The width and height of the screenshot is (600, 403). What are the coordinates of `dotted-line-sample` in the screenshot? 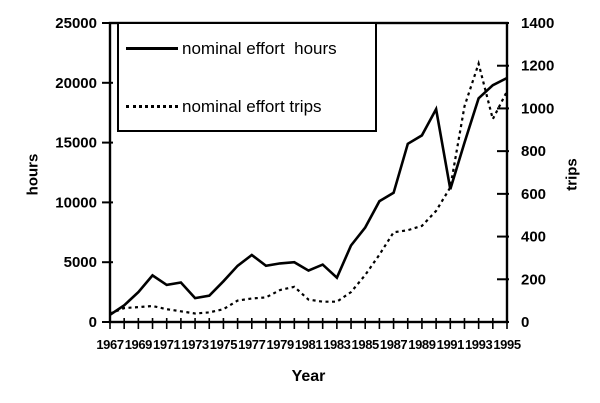 It's located at (152, 106).